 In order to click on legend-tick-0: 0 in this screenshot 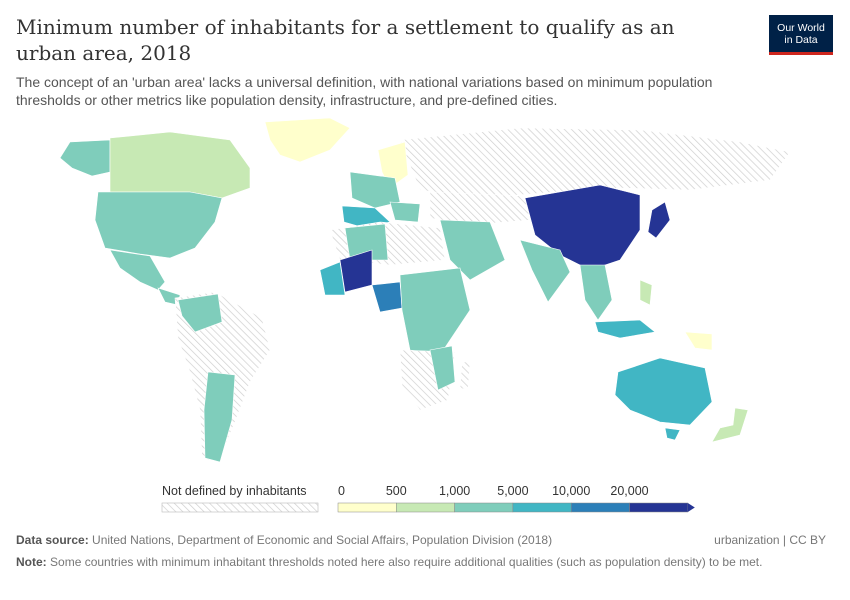, I will do `click(341, 491)`.